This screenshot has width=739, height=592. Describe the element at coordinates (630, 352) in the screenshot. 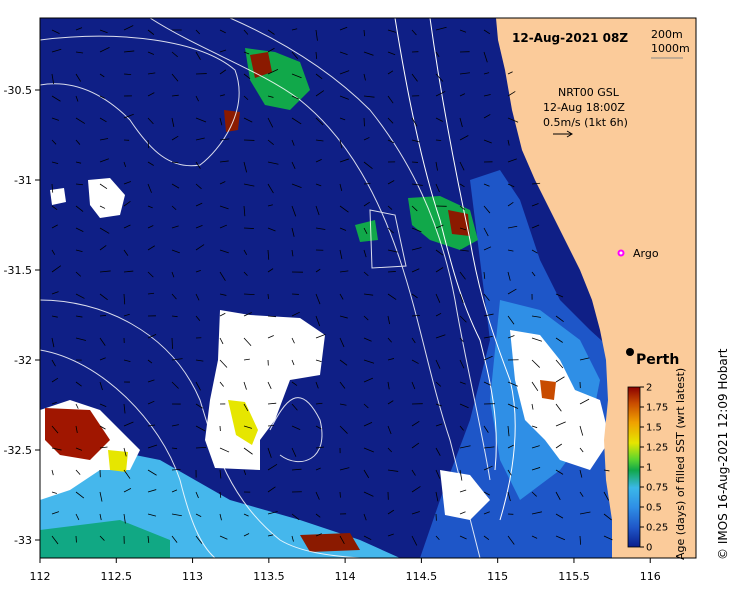

I see `perth-marker` at that location.